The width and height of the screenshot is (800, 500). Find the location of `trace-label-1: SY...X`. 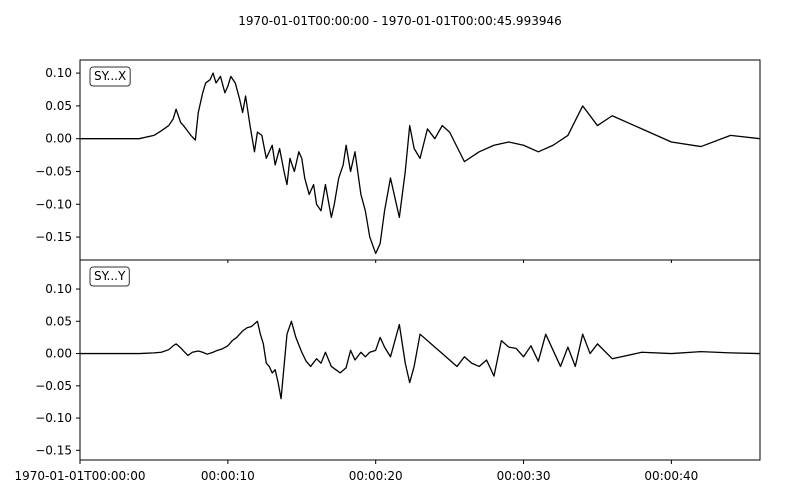

trace-label-1: SY...X is located at coordinates (110, 76).